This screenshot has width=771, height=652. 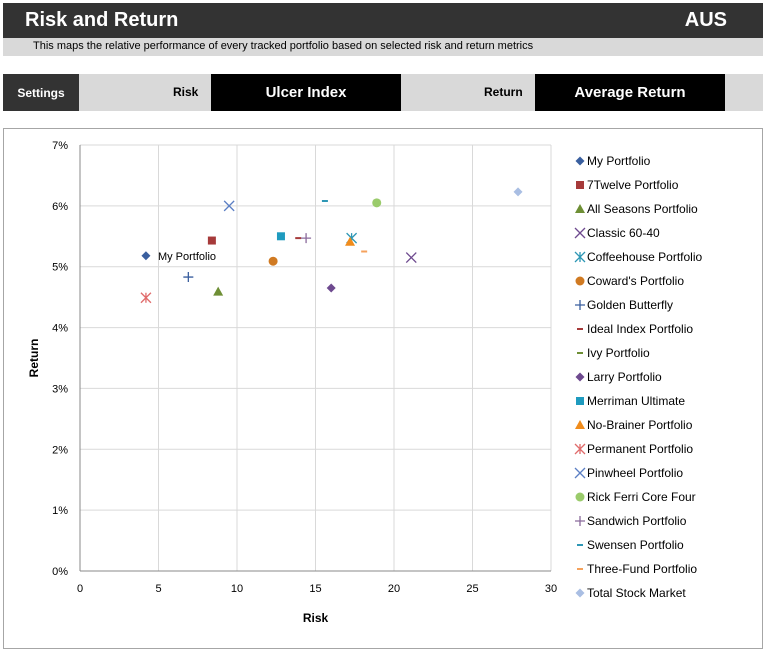 I want to click on chart-points, so click(x=331, y=245).